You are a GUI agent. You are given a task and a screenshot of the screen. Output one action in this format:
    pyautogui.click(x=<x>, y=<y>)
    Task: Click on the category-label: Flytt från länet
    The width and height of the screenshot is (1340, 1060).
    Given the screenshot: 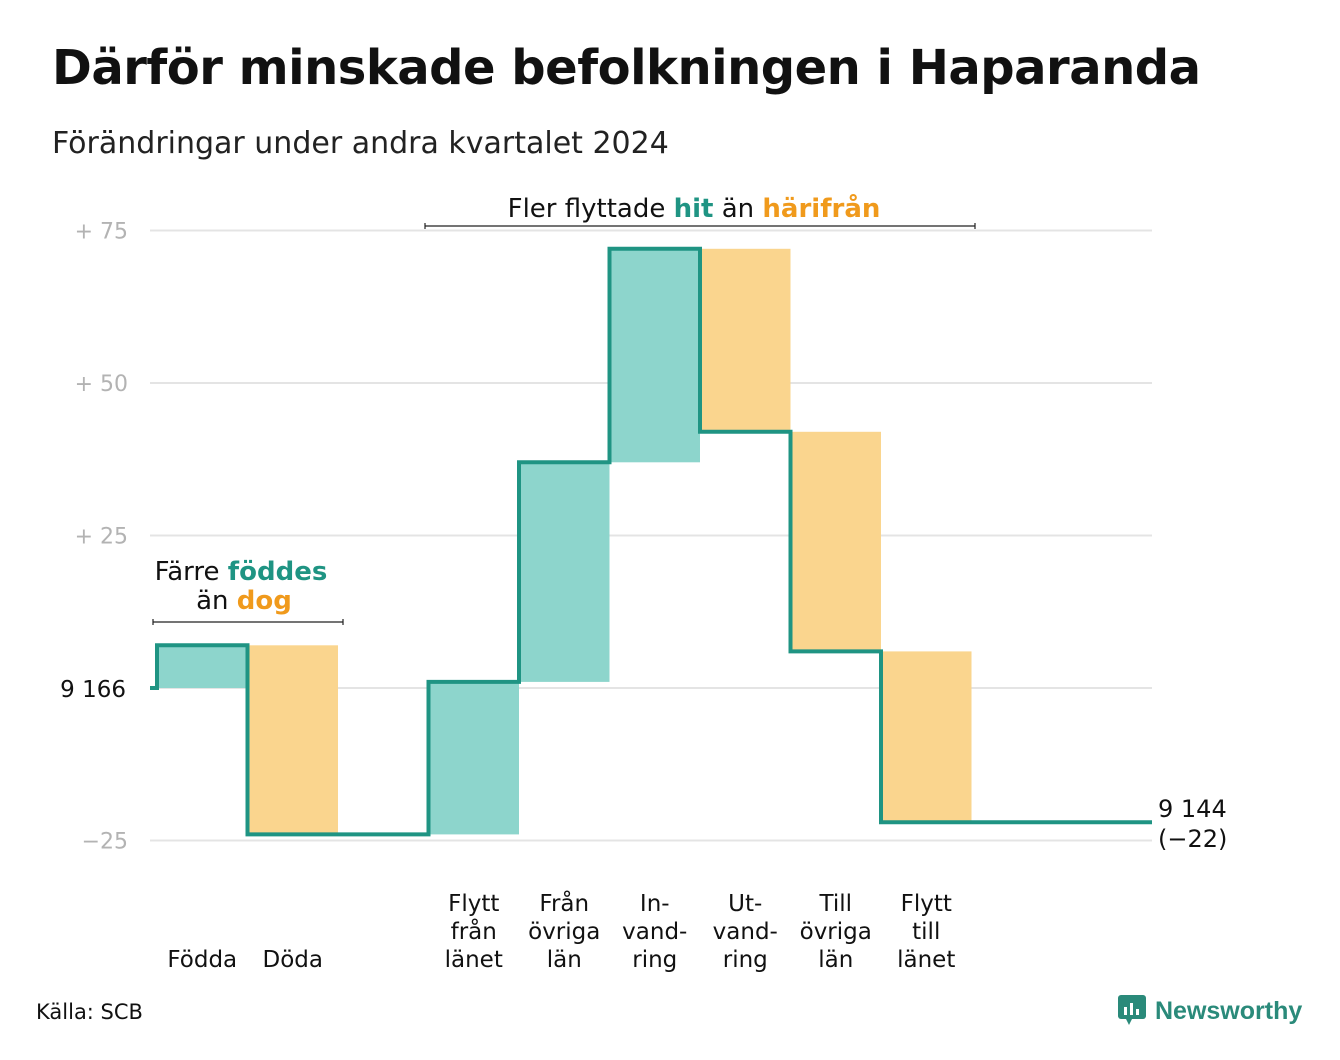 What is the action you would take?
    pyautogui.click(x=474, y=932)
    